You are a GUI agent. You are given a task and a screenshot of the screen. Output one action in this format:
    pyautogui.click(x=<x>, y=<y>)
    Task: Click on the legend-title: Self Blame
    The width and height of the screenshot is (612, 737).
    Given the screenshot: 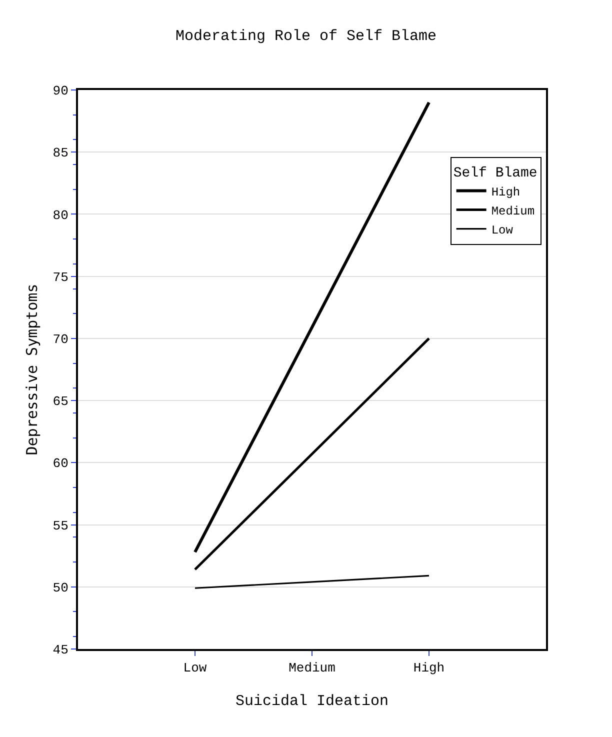 What is the action you would take?
    pyautogui.click(x=495, y=173)
    